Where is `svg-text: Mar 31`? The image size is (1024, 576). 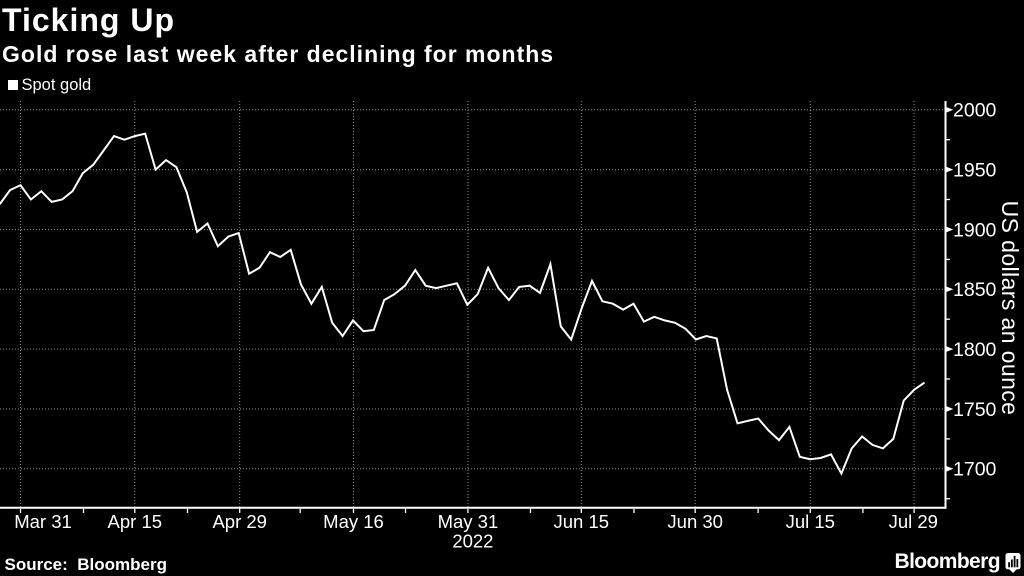
svg-text: Mar 31 is located at coordinates (43, 521).